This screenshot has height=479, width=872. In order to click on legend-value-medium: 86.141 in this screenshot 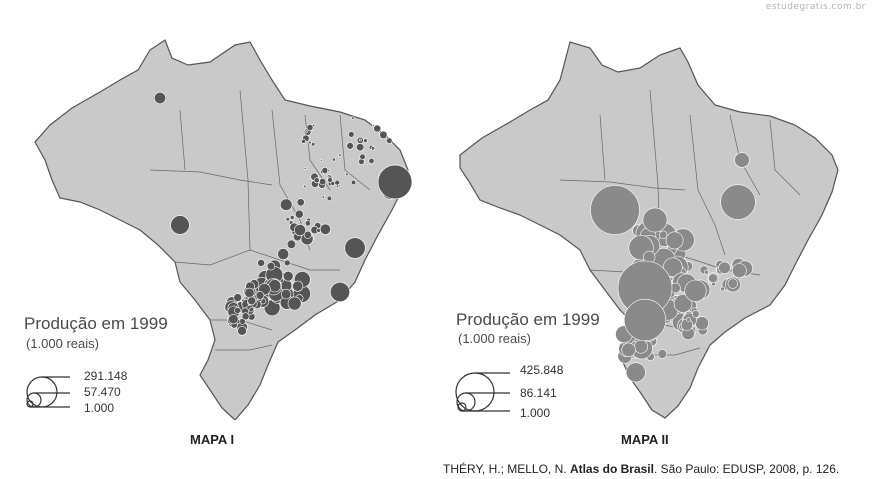, I will do `click(538, 393)`.